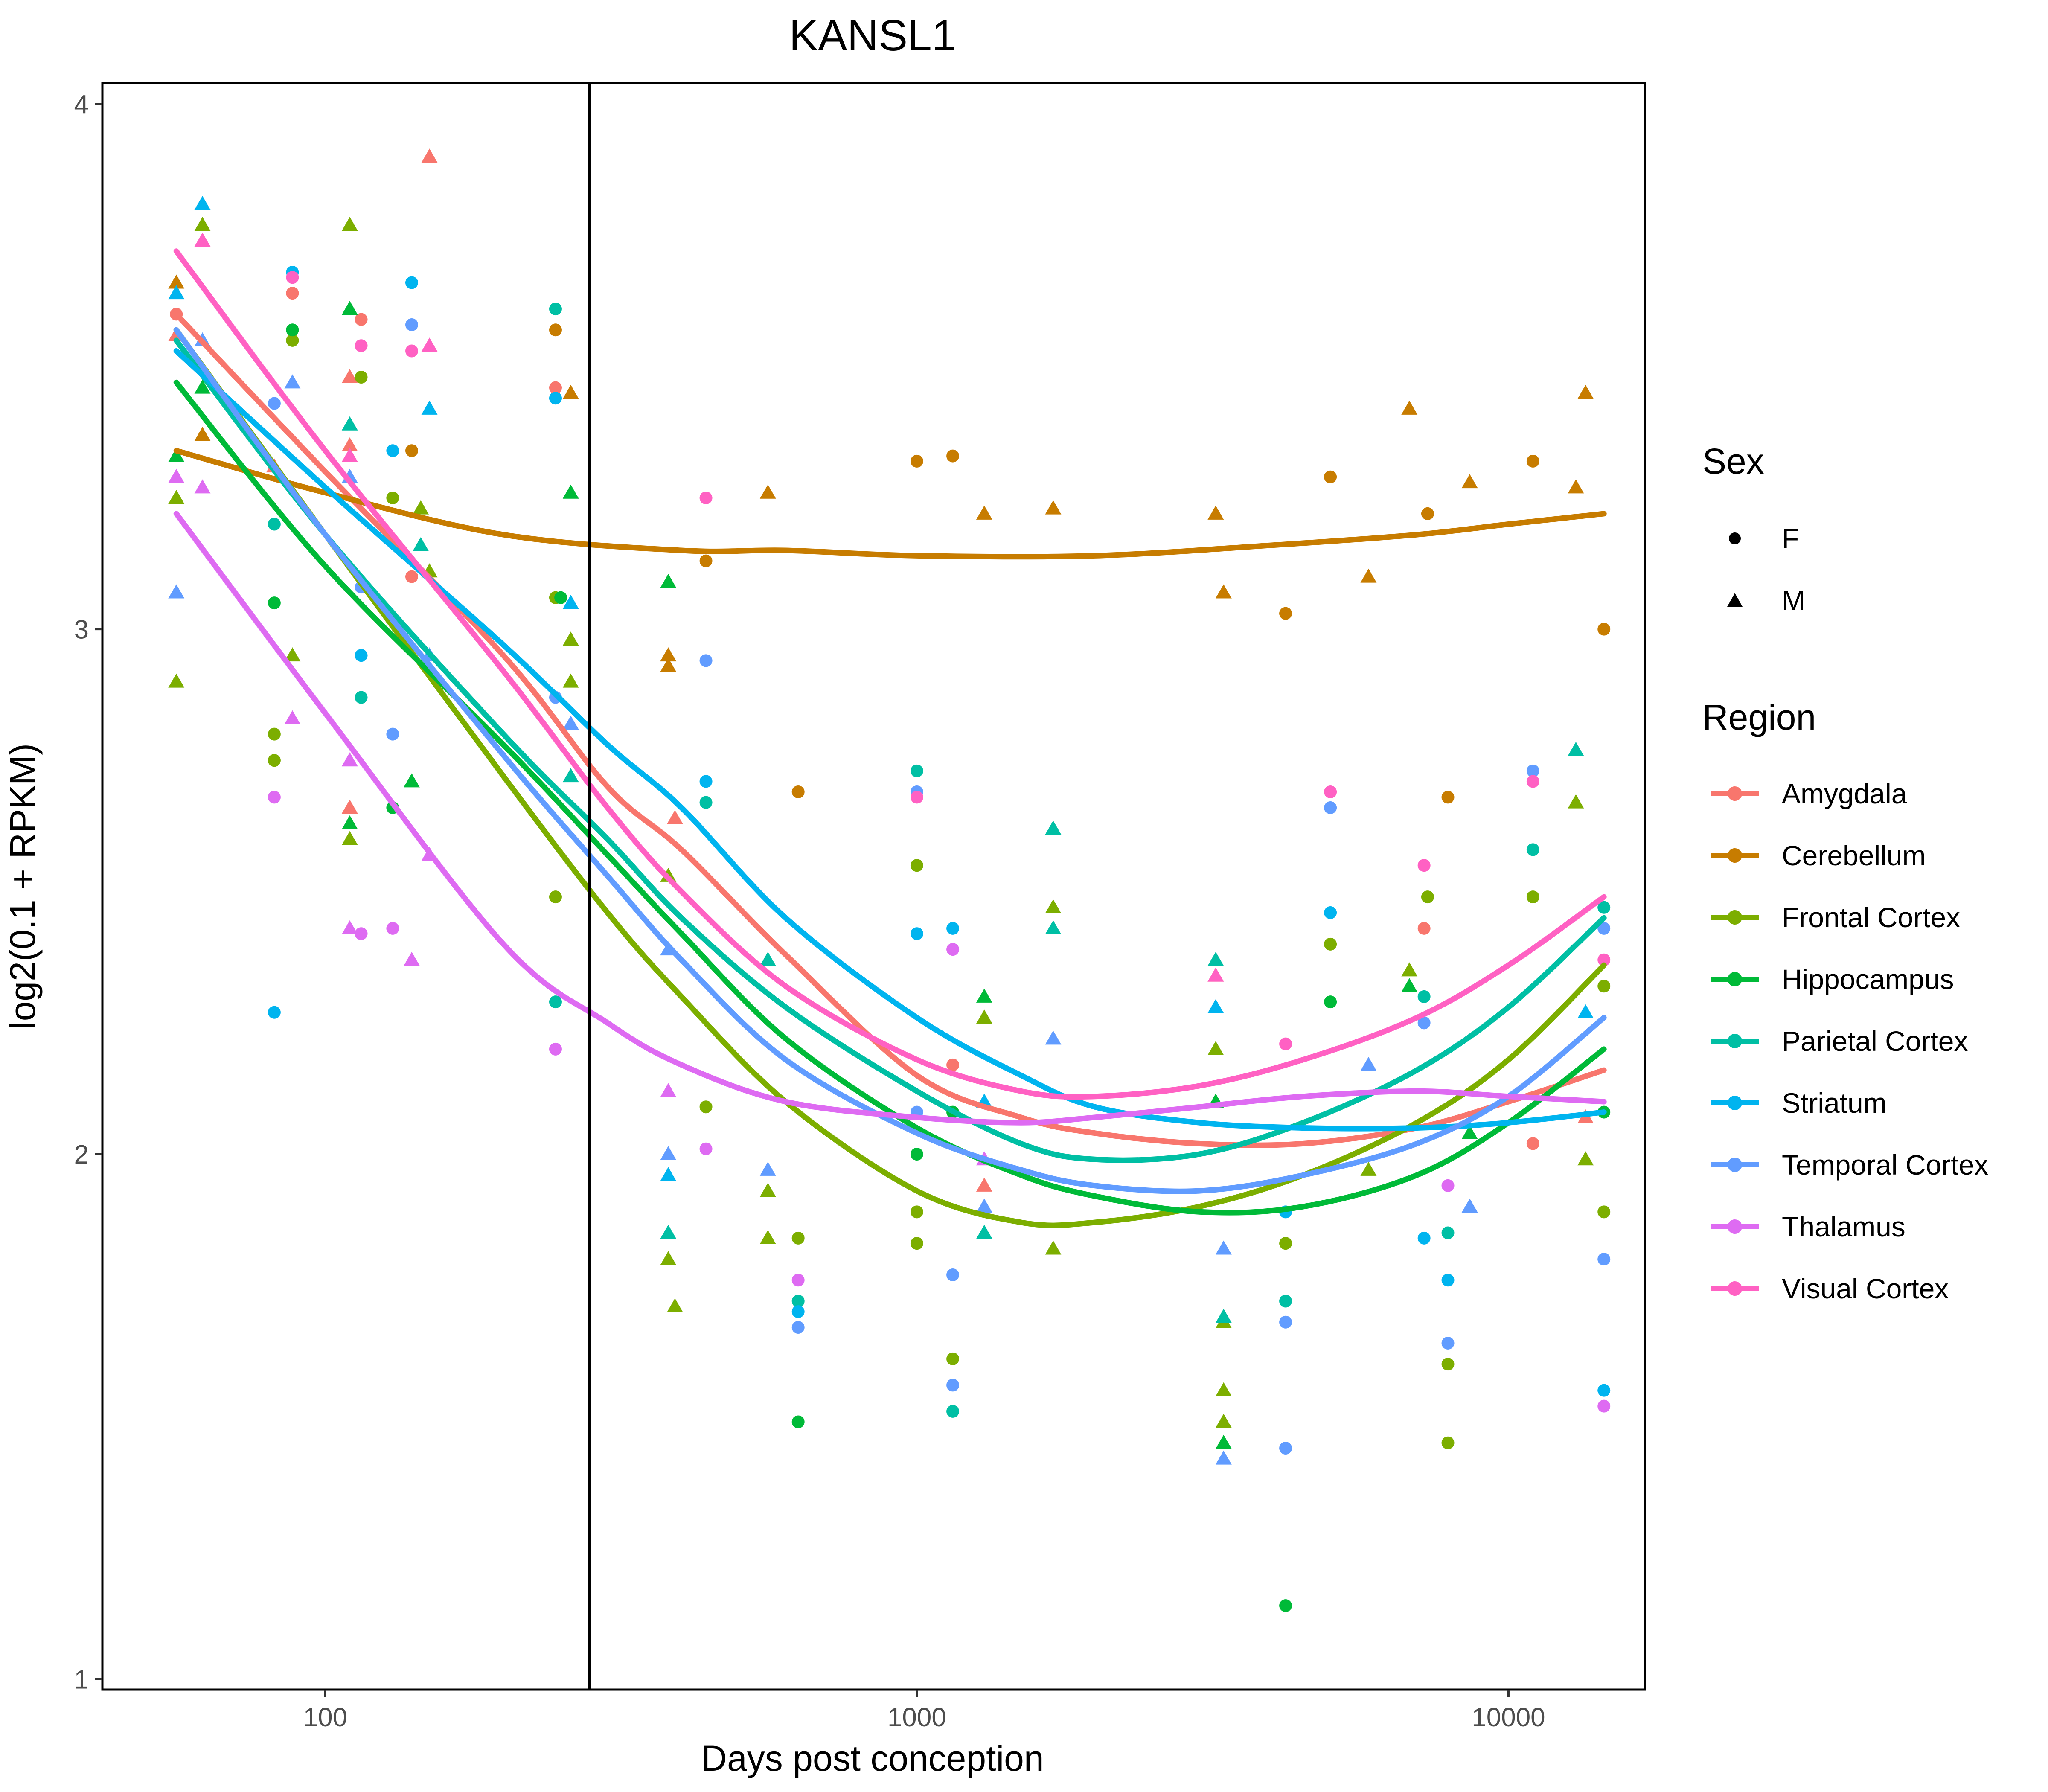 The width and height of the screenshot is (2048, 1792). I want to click on chart-title: KANSL1, so click(872, 35).